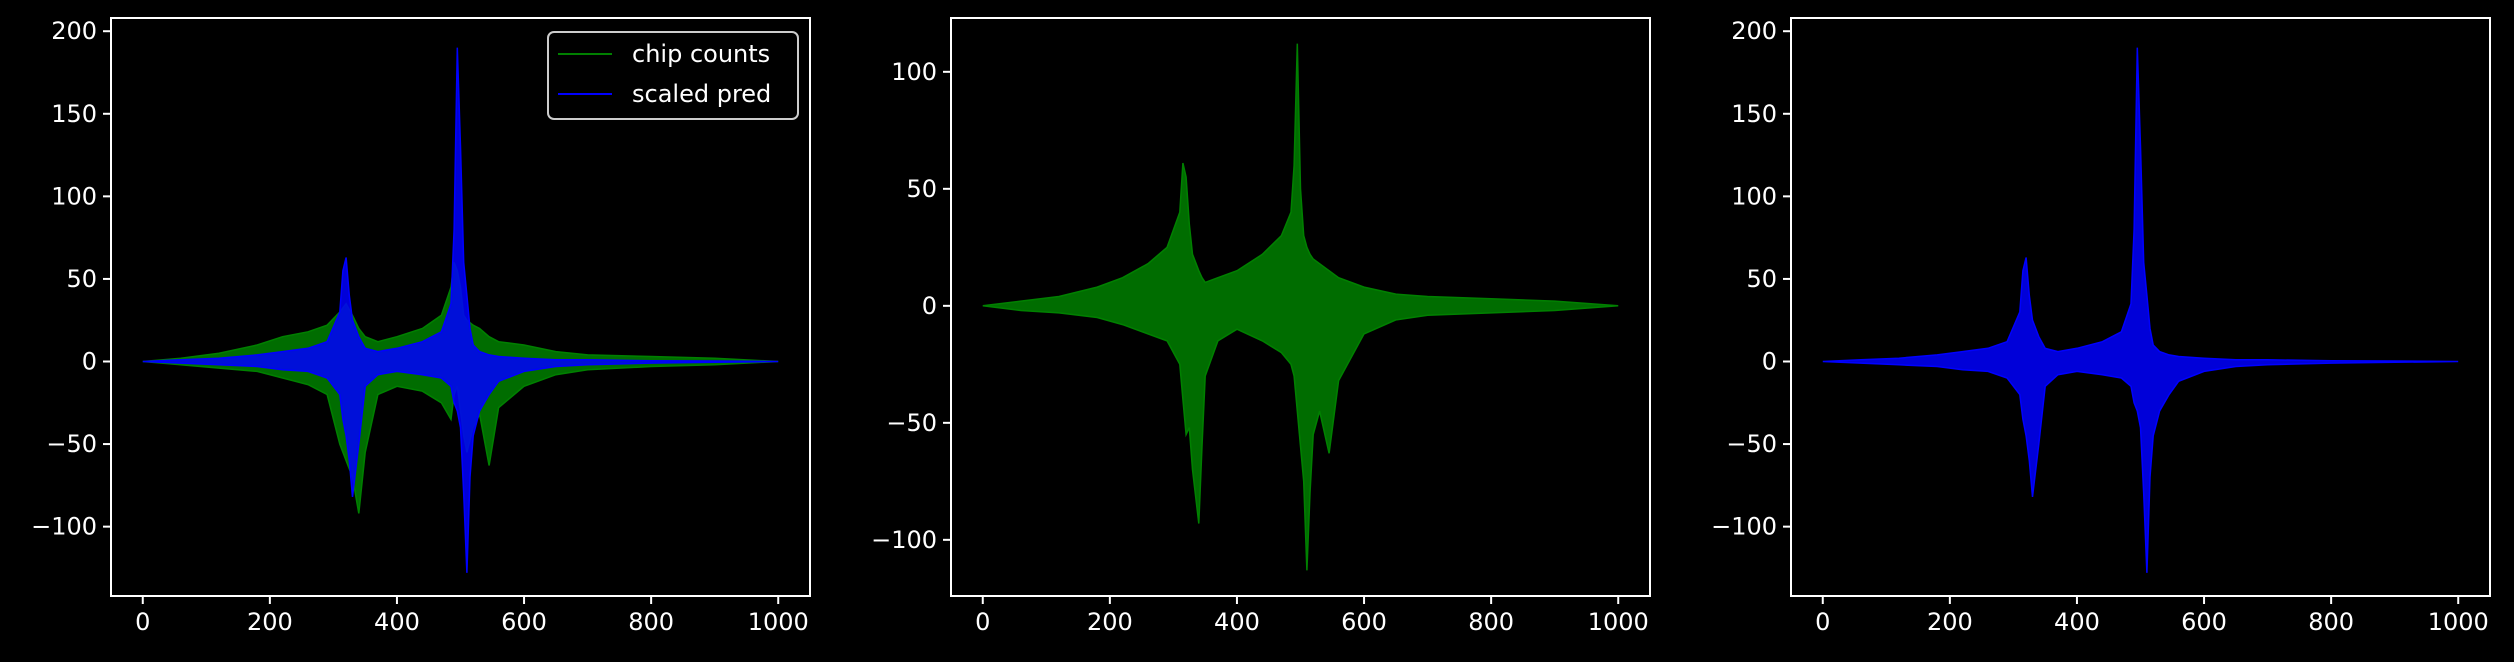 The image size is (2514, 662). I want to click on chart2-y-tick-label: −100, so click(904, 540).